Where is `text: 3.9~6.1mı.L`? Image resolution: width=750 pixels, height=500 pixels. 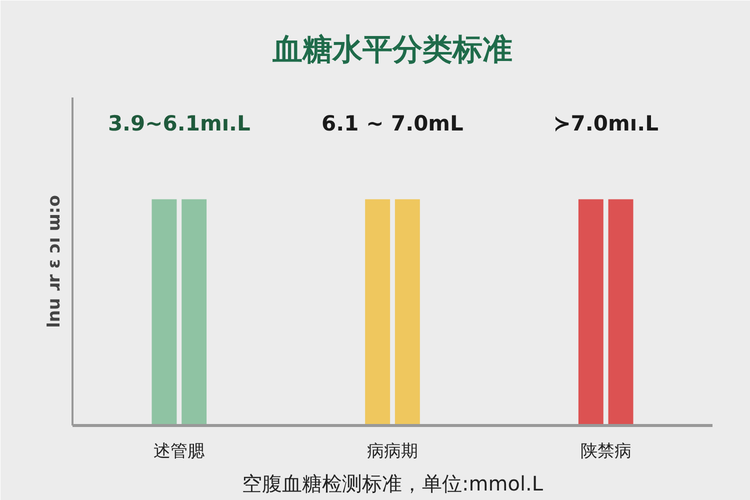 text: 3.9~6.1mı.L is located at coordinates (179, 124).